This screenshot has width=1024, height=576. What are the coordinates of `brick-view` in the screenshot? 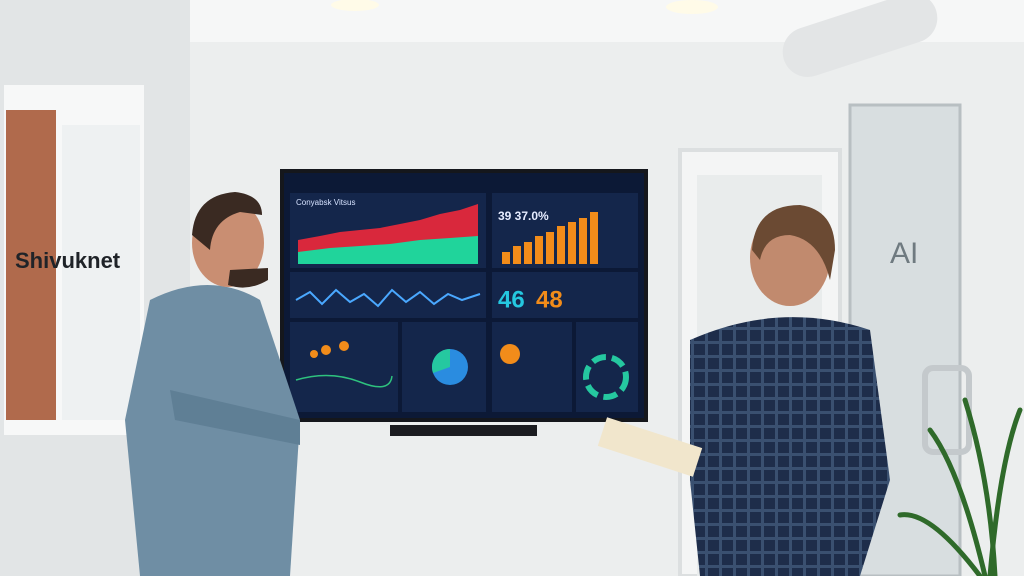 It's located at (31, 265).